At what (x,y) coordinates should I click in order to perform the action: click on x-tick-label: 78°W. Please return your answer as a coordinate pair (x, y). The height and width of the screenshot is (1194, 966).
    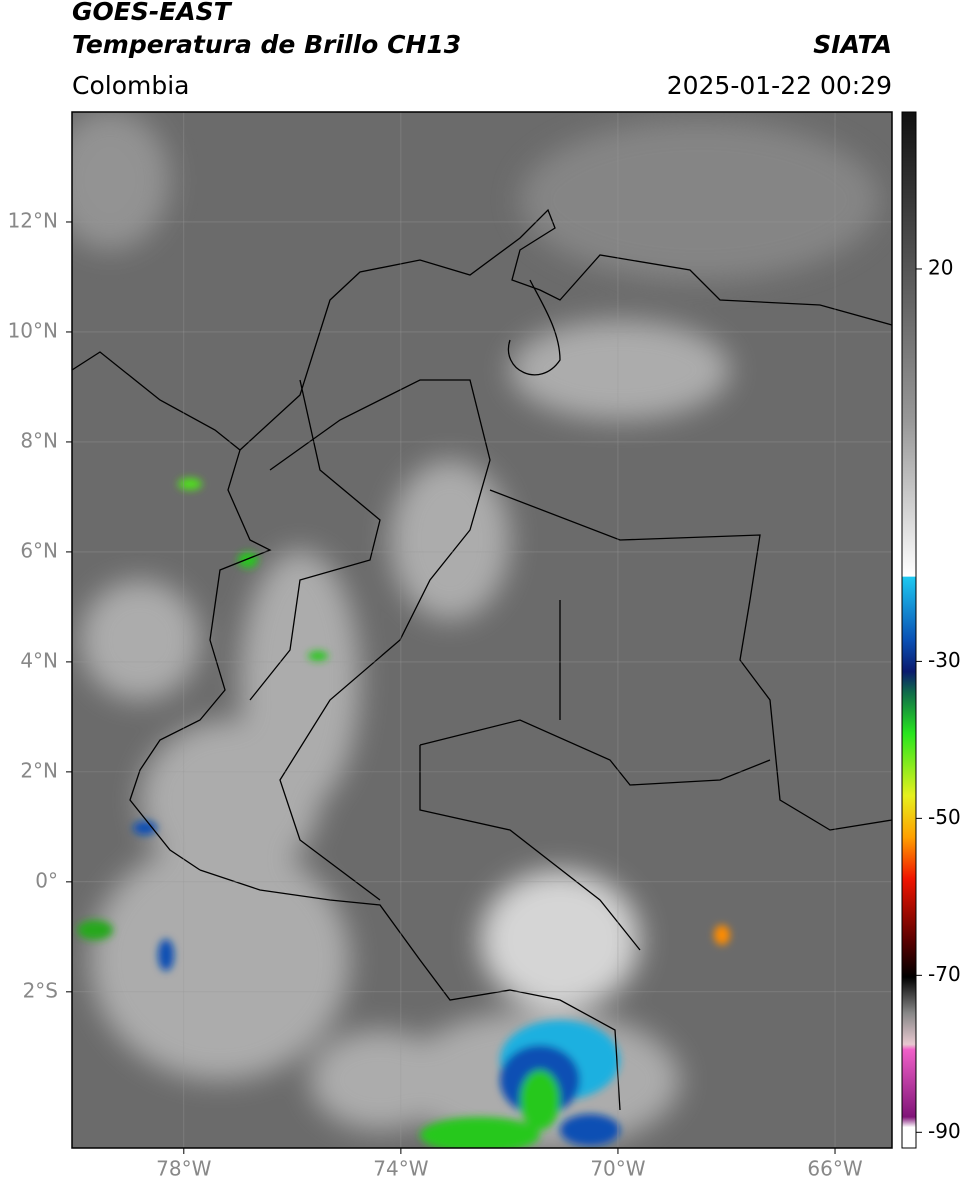
    Looking at the image, I should click on (183, 1169).